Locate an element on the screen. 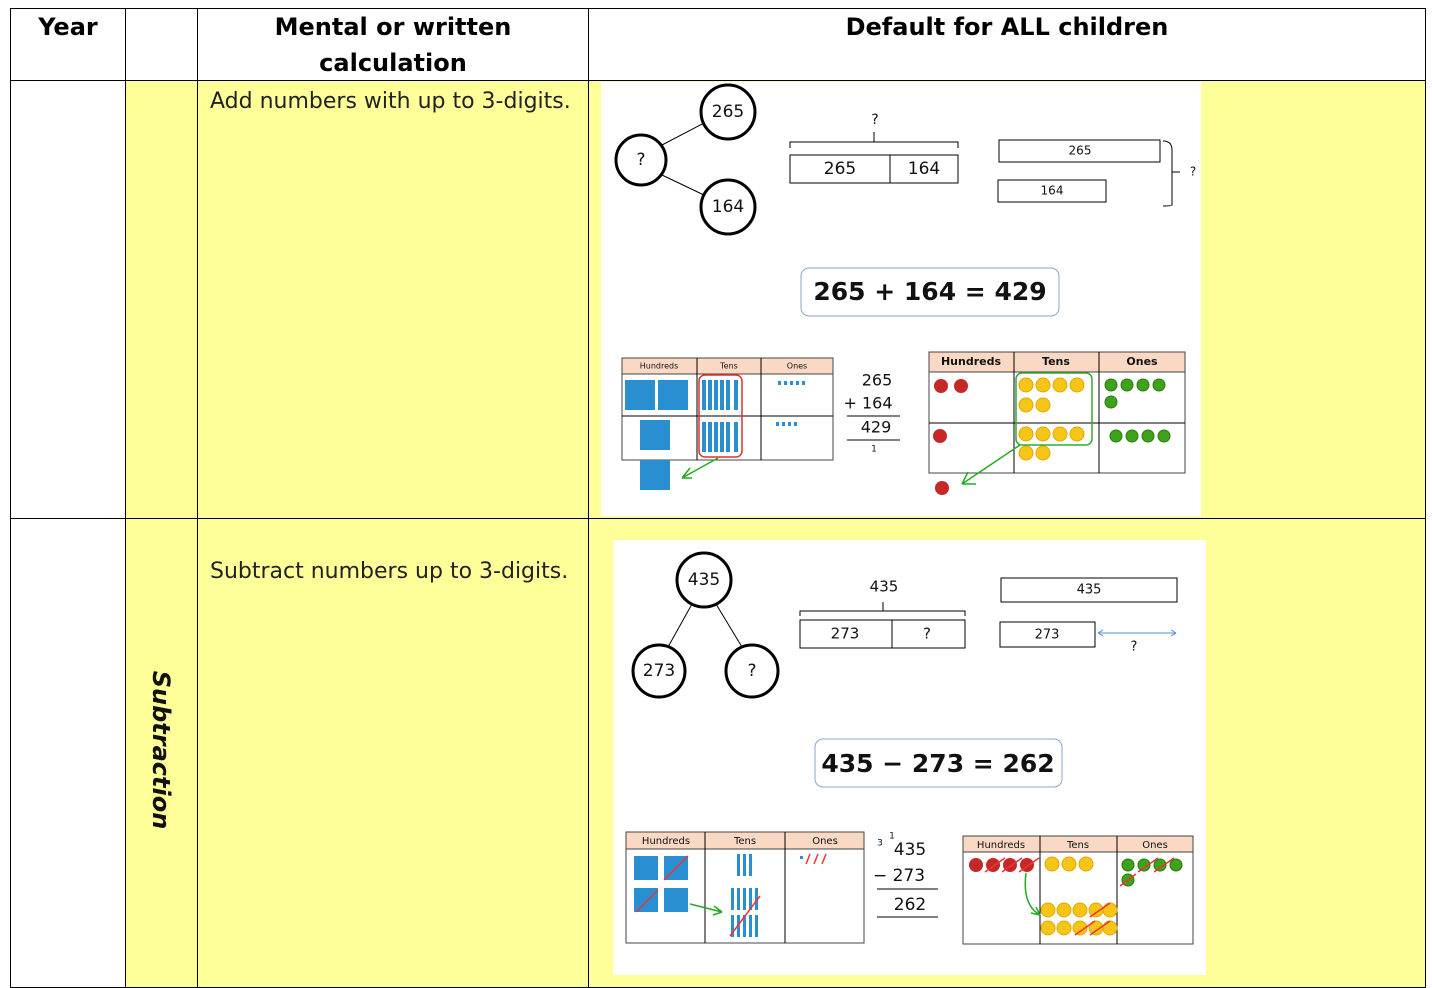 The height and width of the screenshot is (988, 1432). whole-label: 435 is located at coordinates (704, 580).